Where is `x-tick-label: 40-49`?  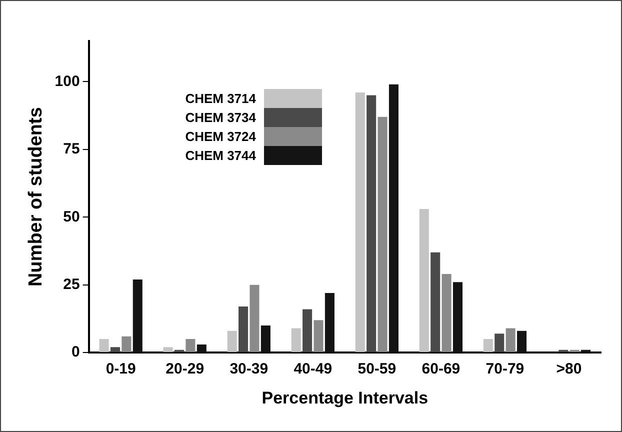 x-tick-label: 40-49 is located at coordinates (313, 369).